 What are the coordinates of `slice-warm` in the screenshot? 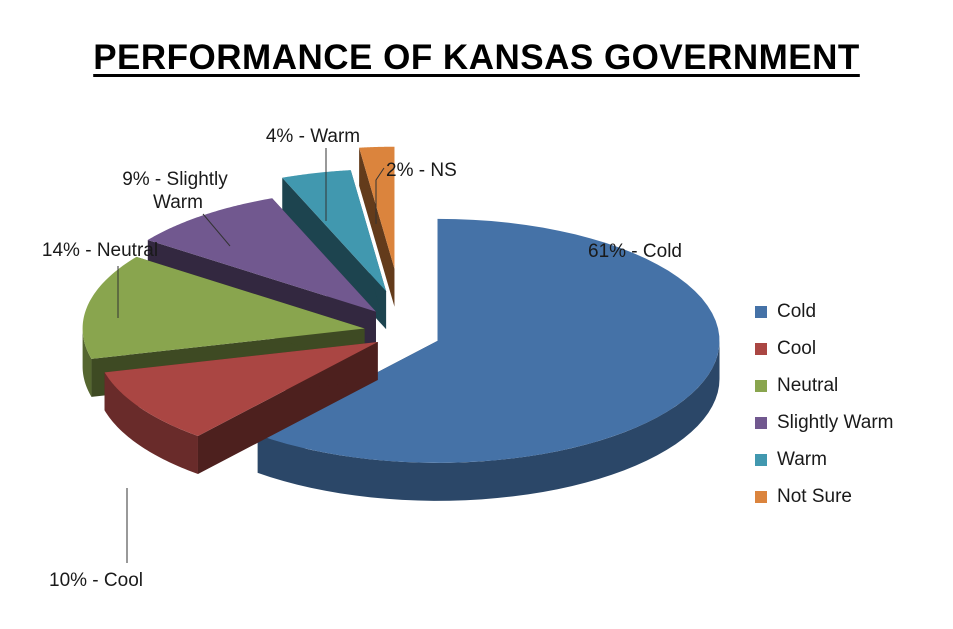 It's located at (334, 250).